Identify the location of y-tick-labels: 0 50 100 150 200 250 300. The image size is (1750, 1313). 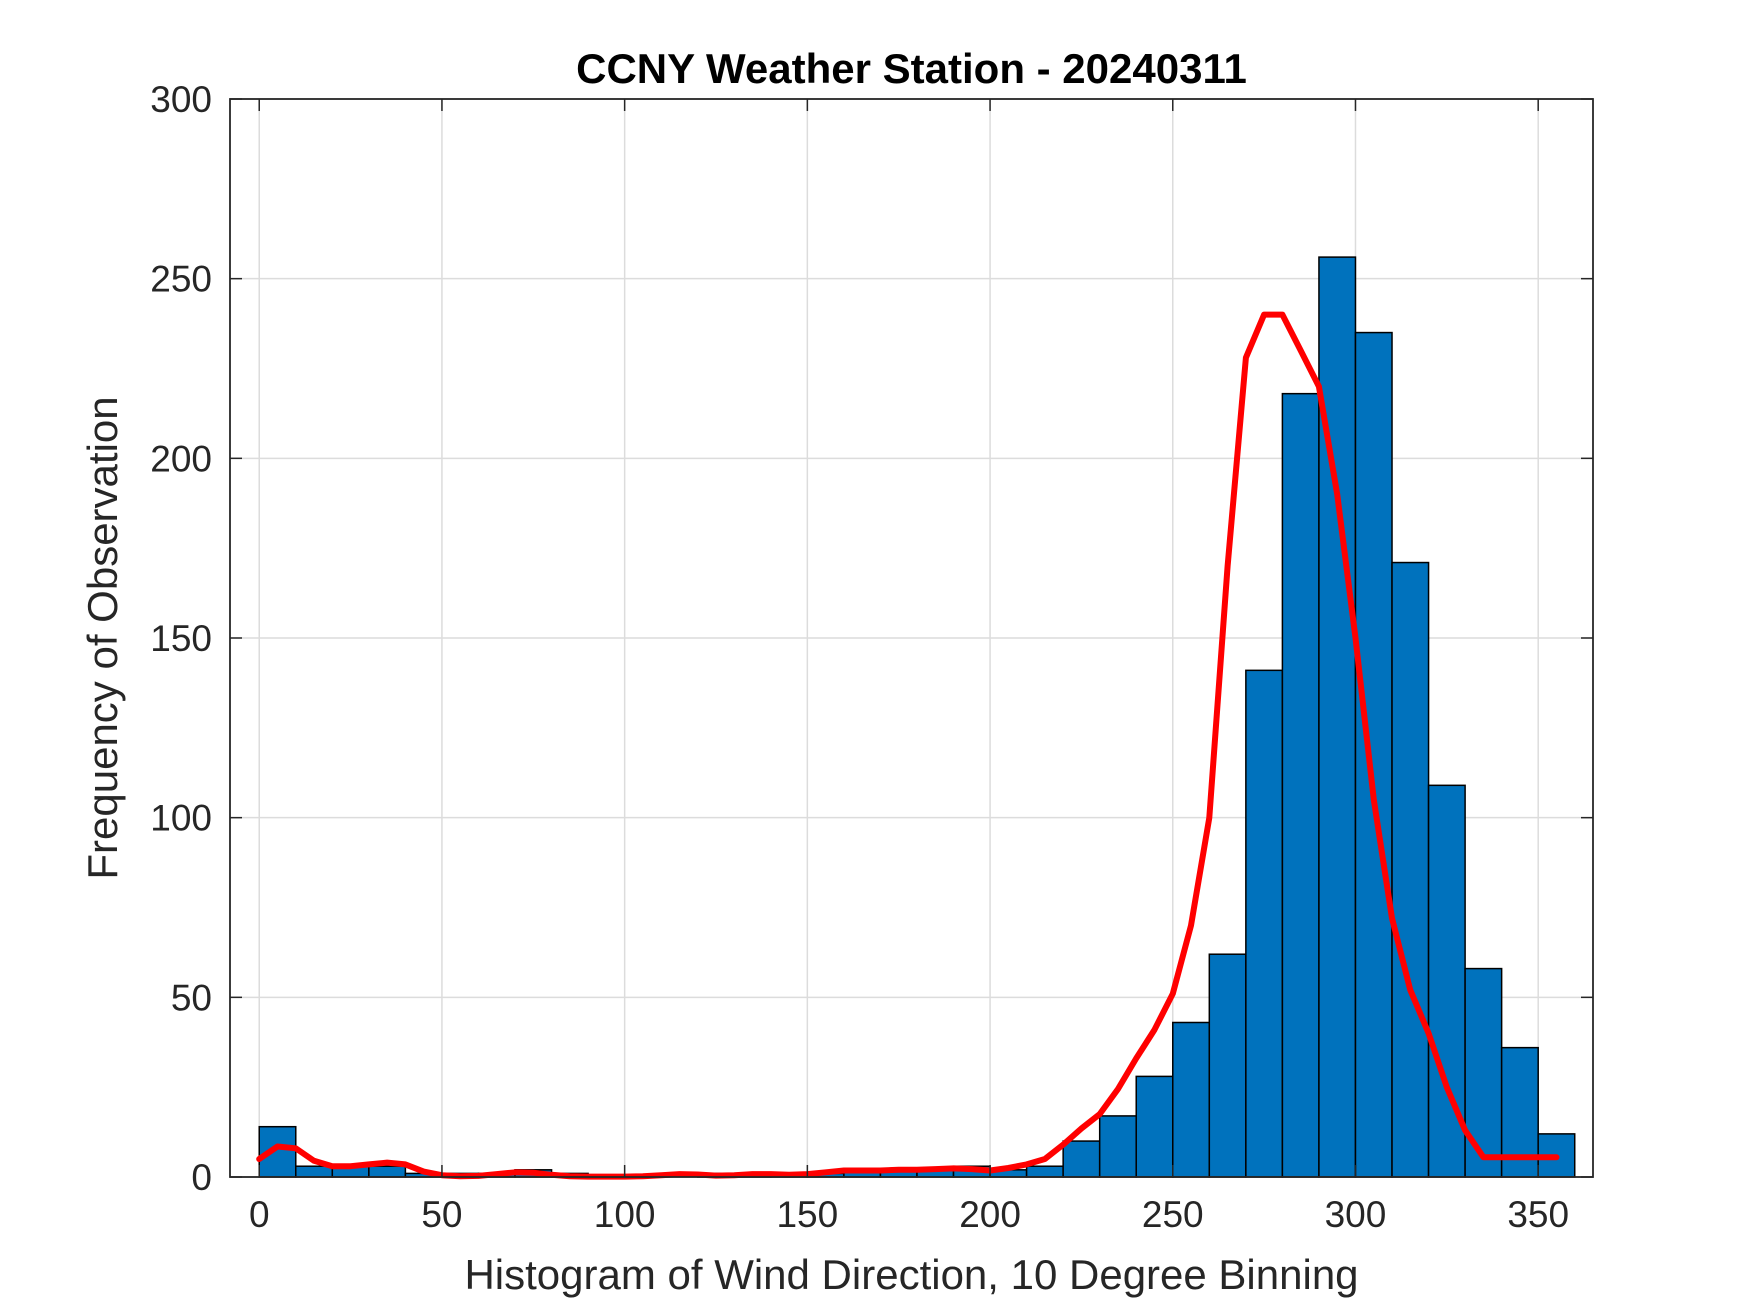
(181, 638).